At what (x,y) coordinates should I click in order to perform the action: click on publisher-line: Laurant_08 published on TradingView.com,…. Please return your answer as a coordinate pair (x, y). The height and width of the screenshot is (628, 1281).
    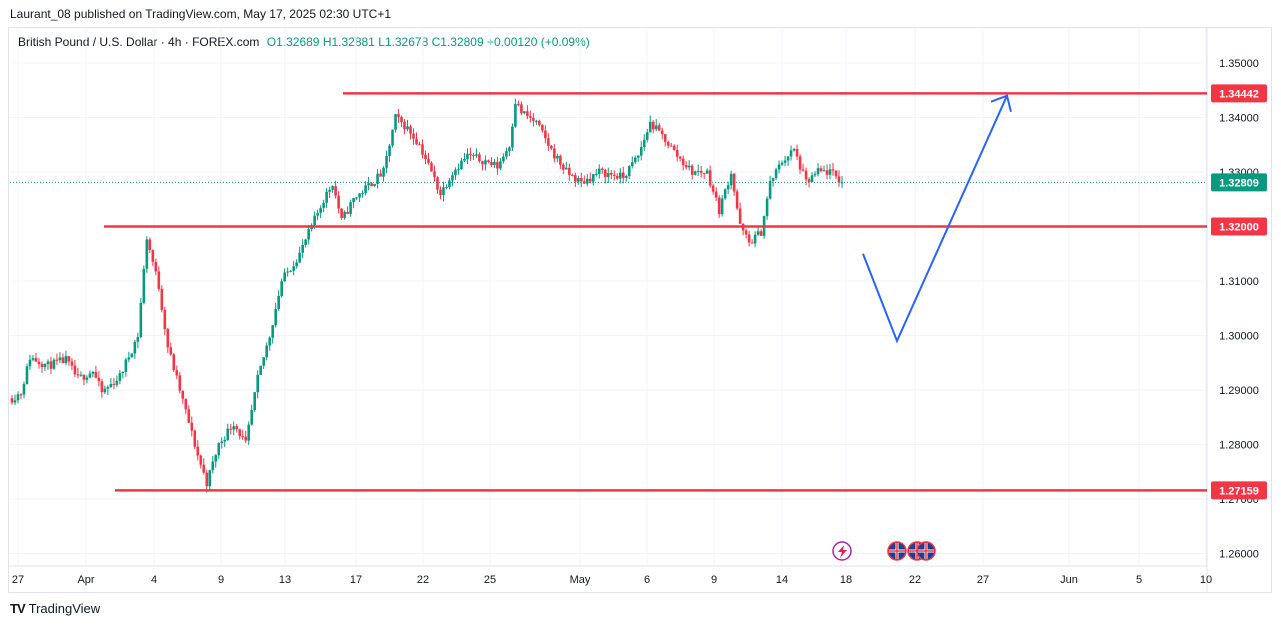
    Looking at the image, I should click on (201, 14).